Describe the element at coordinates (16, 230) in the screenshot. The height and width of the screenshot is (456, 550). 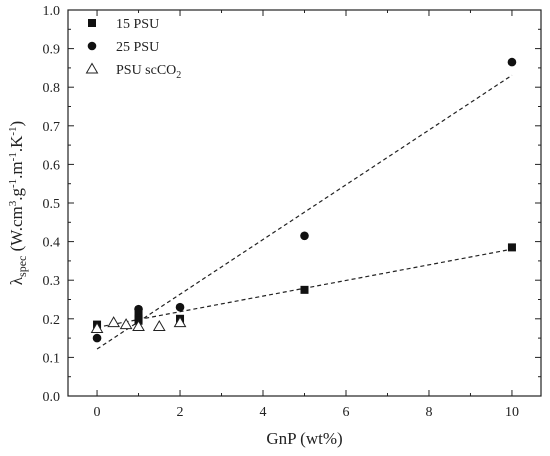
I see `y-axis-text: (W.cm` at that location.